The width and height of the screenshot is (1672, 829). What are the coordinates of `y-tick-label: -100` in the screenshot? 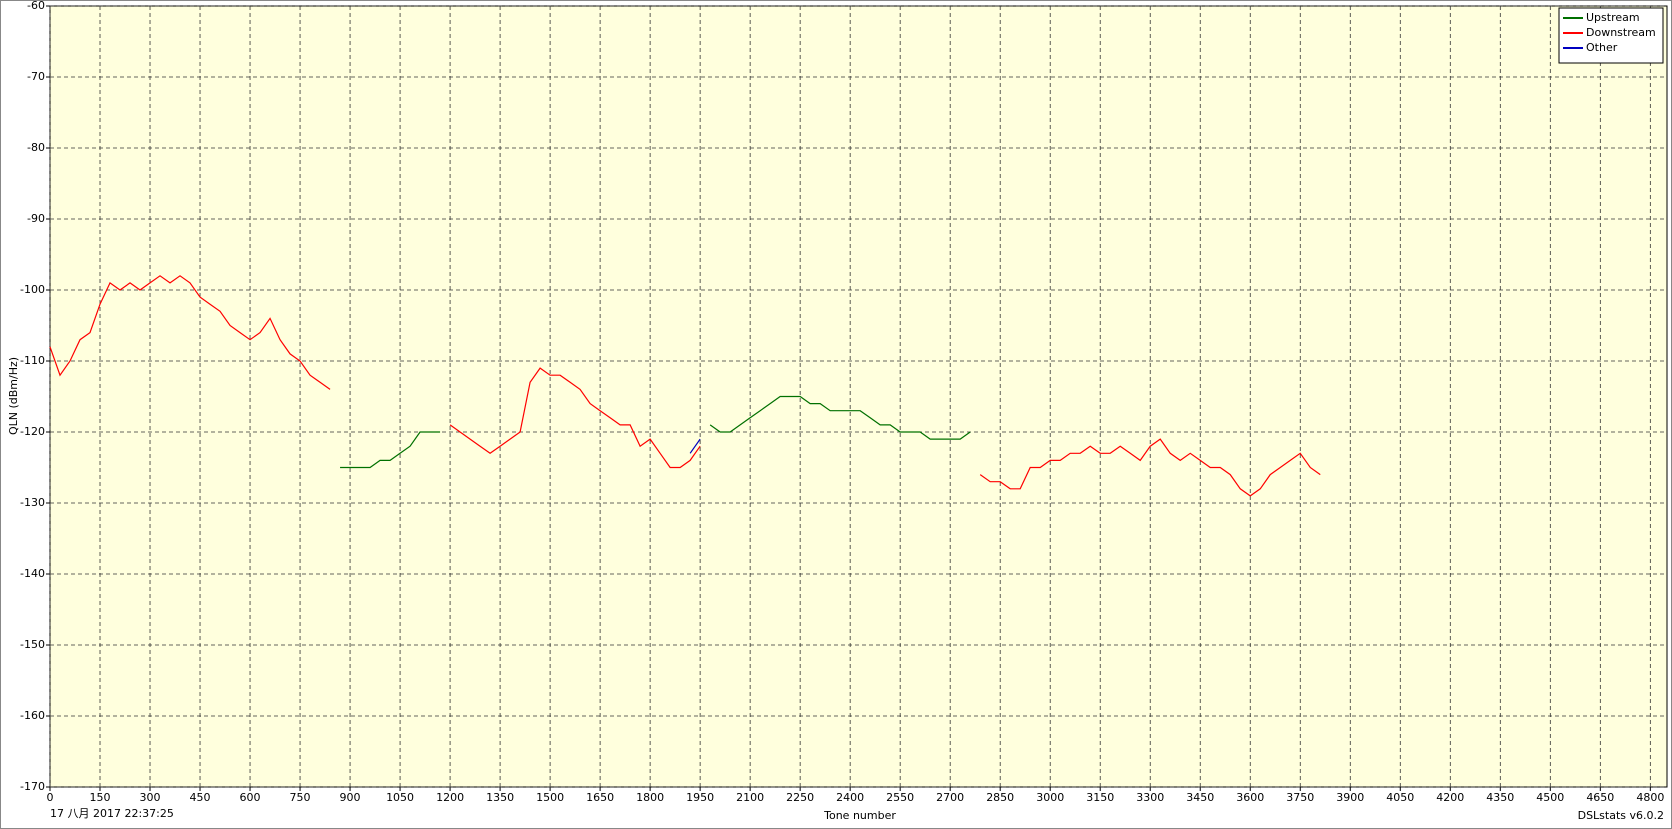 It's located at (32, 289).